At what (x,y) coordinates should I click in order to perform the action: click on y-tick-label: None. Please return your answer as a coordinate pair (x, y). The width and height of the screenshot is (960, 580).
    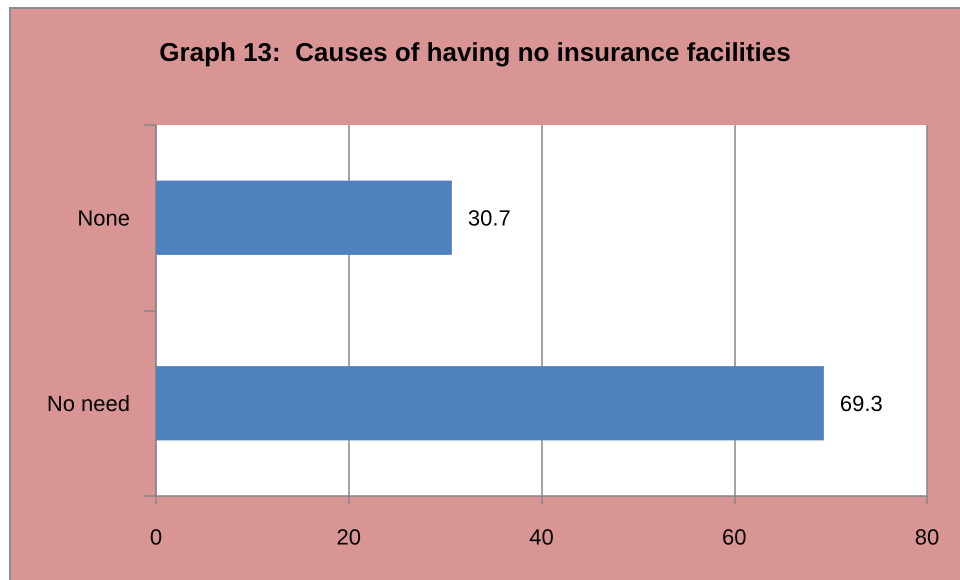
    Looking at the image, I should click on (103, 217).